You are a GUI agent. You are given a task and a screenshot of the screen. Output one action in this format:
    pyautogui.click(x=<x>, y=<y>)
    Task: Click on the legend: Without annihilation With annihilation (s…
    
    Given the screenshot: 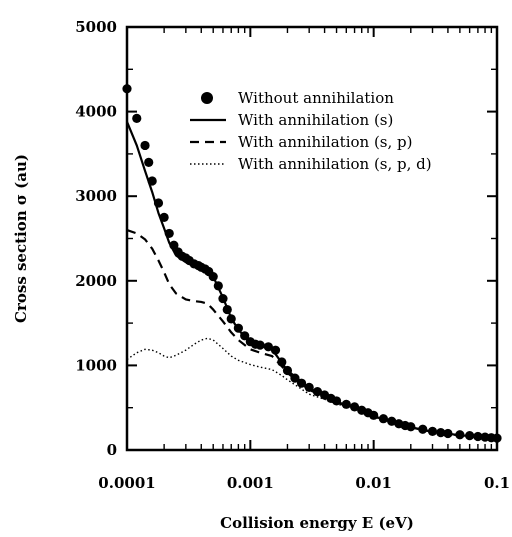 What is the action you would take?
    pyautogui.click(x=311, y=131)
    